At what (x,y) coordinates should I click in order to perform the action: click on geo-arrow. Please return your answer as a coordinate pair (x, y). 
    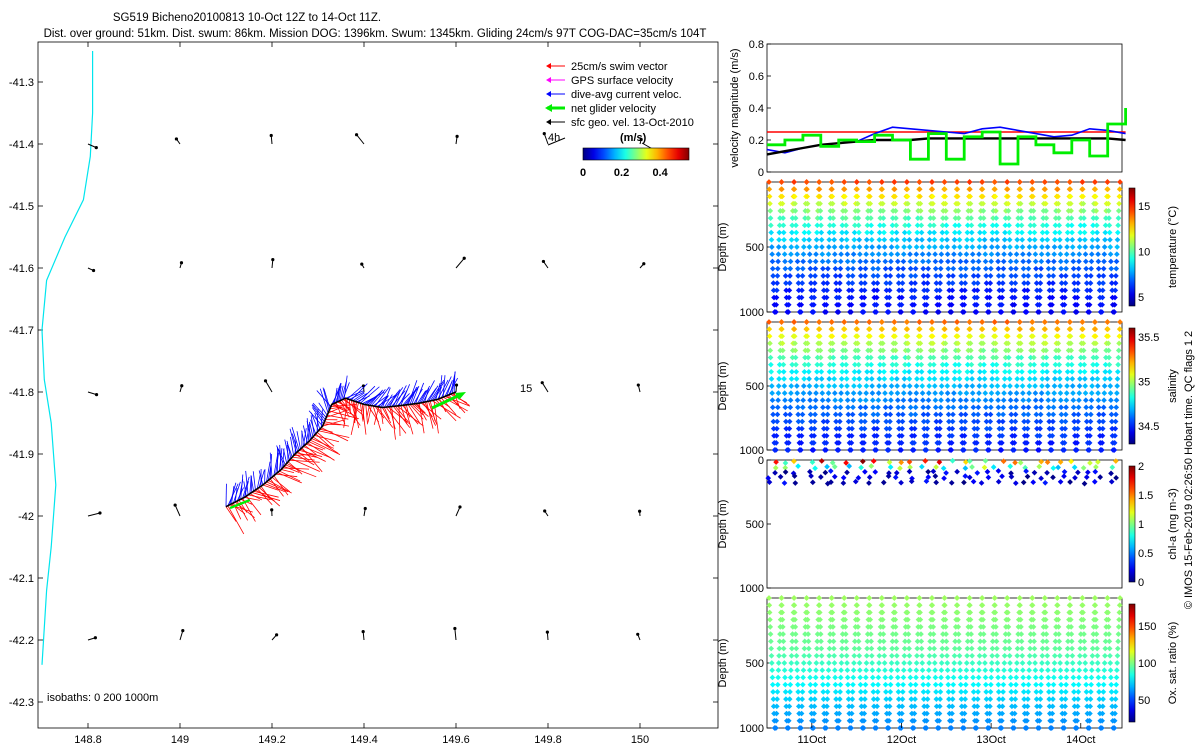
    Looking at the image, I should click on (181, 388).